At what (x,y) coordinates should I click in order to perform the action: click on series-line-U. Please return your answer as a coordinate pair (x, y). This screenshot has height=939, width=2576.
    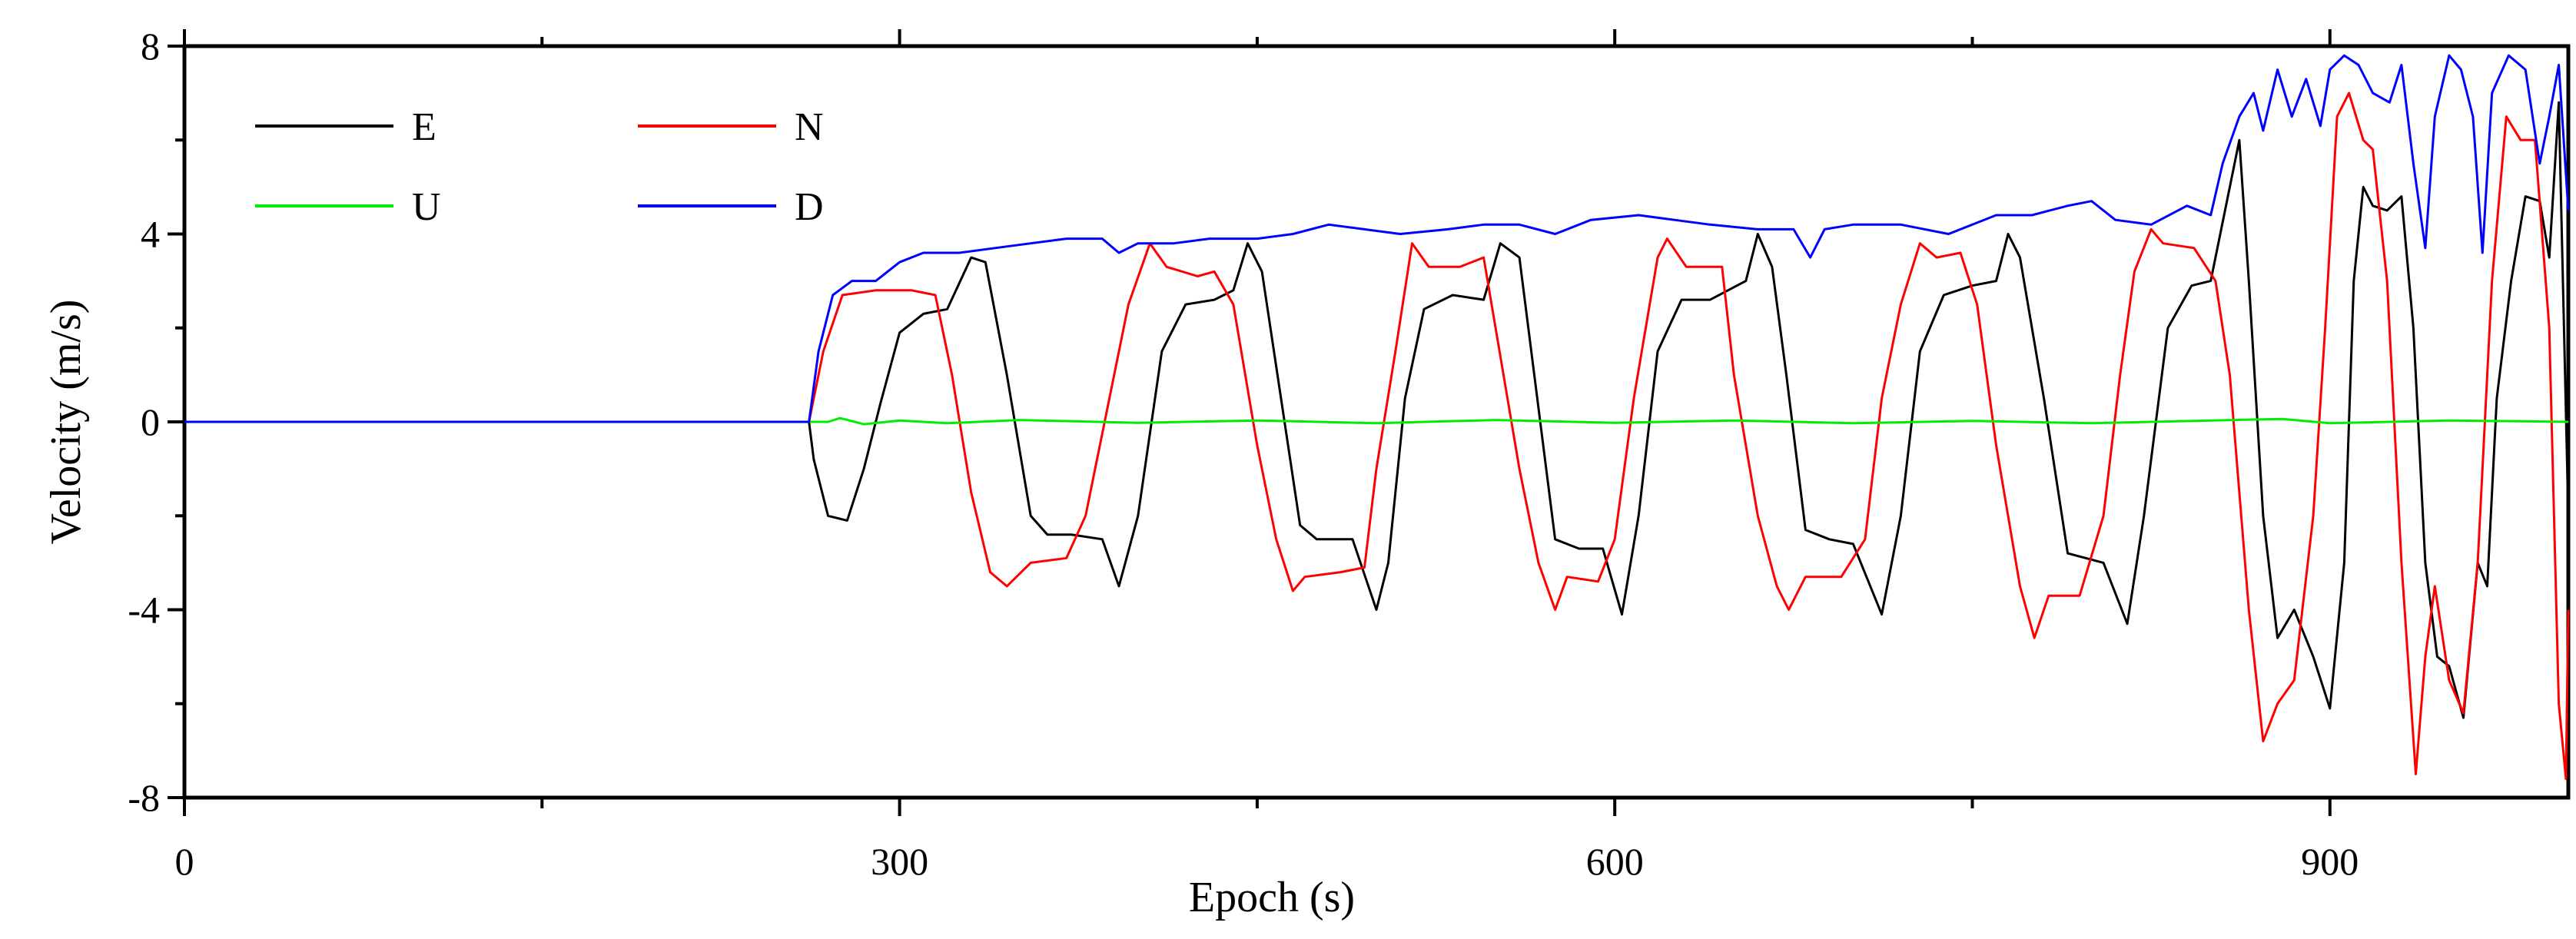
    Looking at the image, I should click on (1376, 421).